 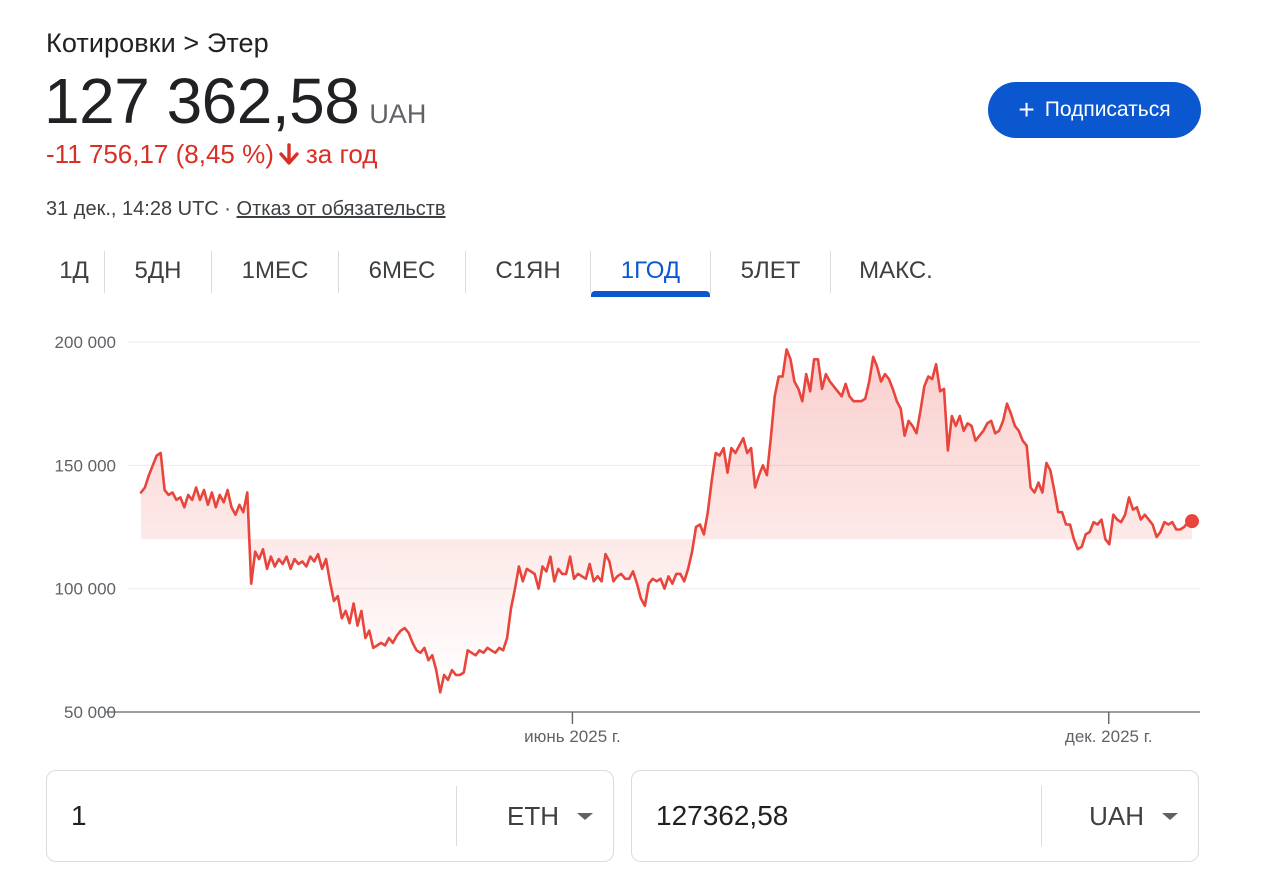 I want to click on tab-5d: 5ДН, so click(x=158, y=270).